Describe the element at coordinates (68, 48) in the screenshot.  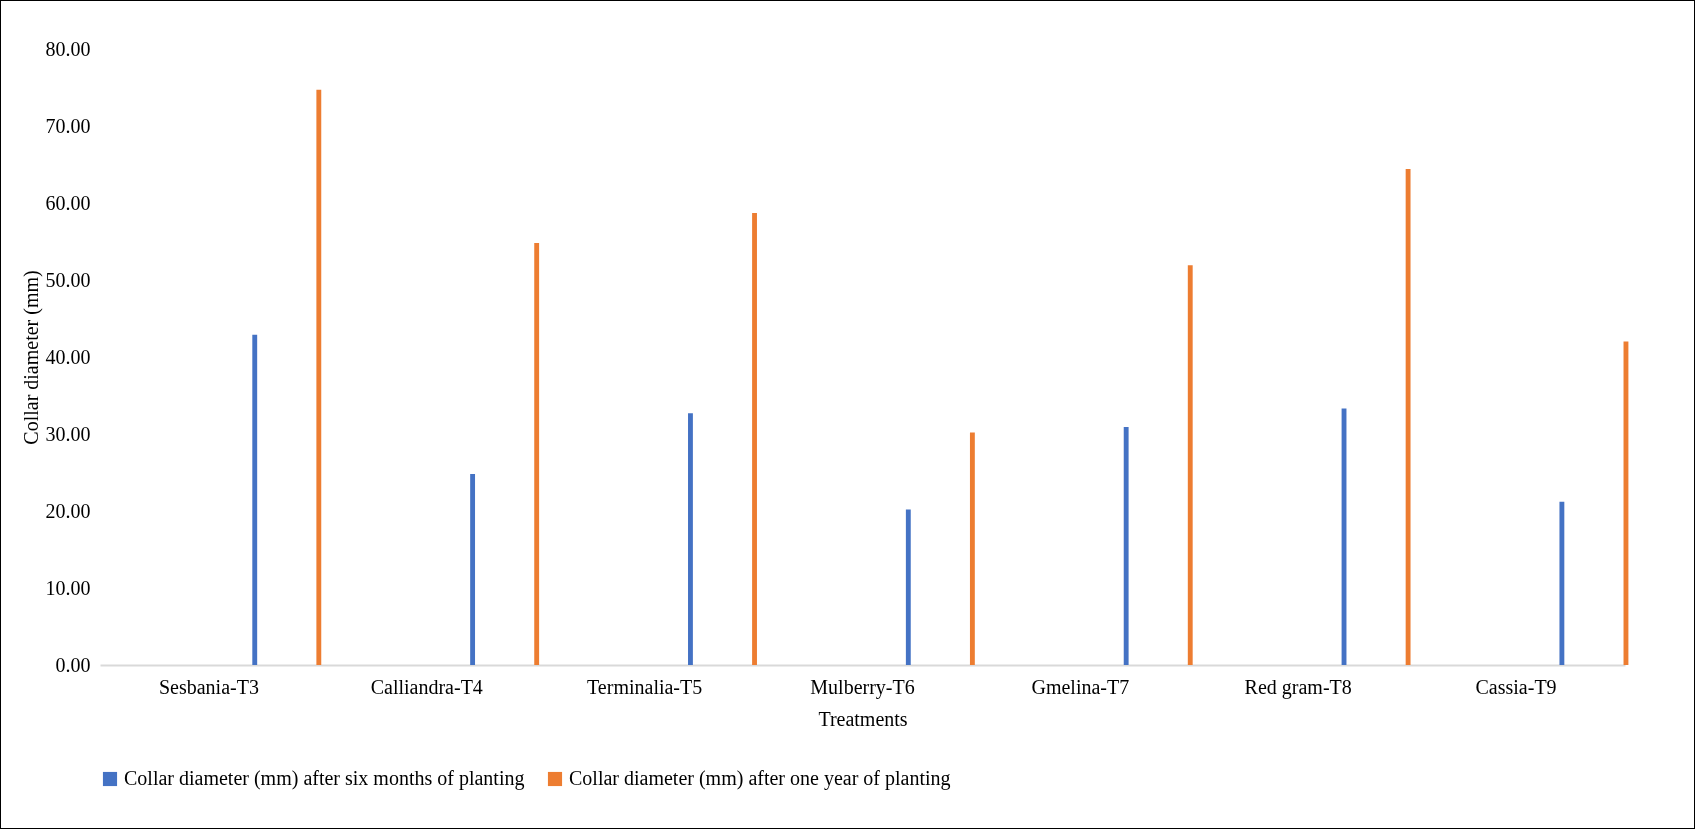
I see `y-tick-label: 80.00` at that location.